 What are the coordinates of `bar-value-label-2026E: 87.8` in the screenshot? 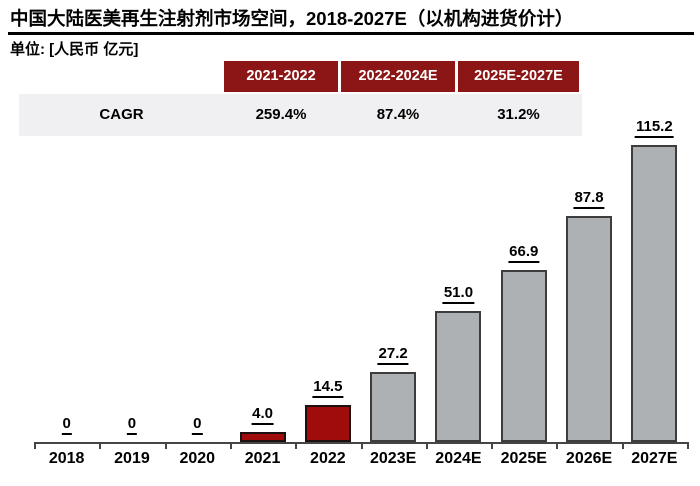 It's located at (589, 199).